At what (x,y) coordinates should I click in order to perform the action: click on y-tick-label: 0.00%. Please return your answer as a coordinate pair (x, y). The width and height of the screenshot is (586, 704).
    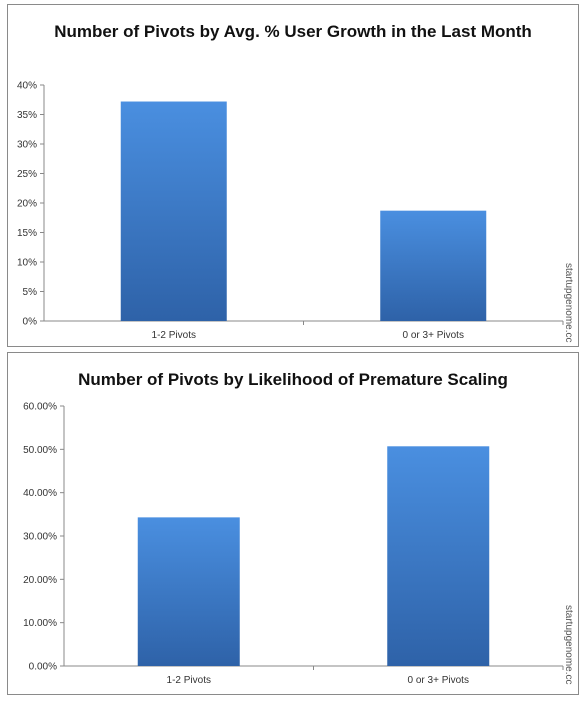
    Looking at the image, I should click on (43, 667).